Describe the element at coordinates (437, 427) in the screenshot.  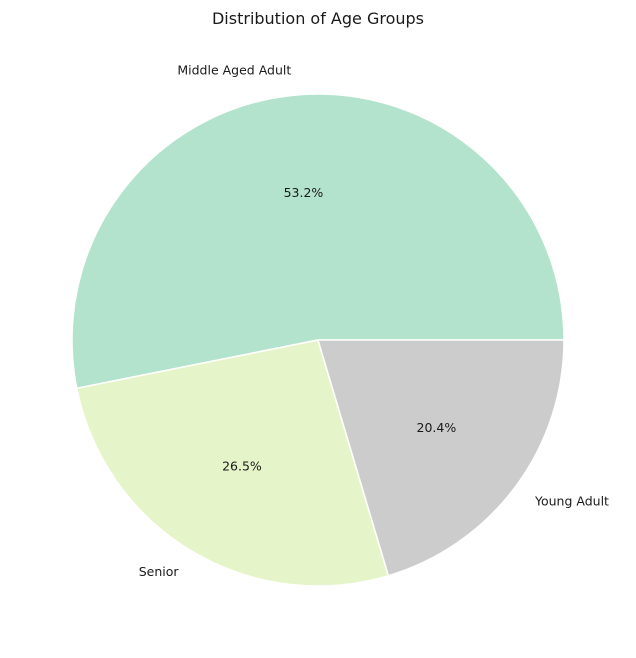
I see `slice-percent-label: 20.4%` at that location.